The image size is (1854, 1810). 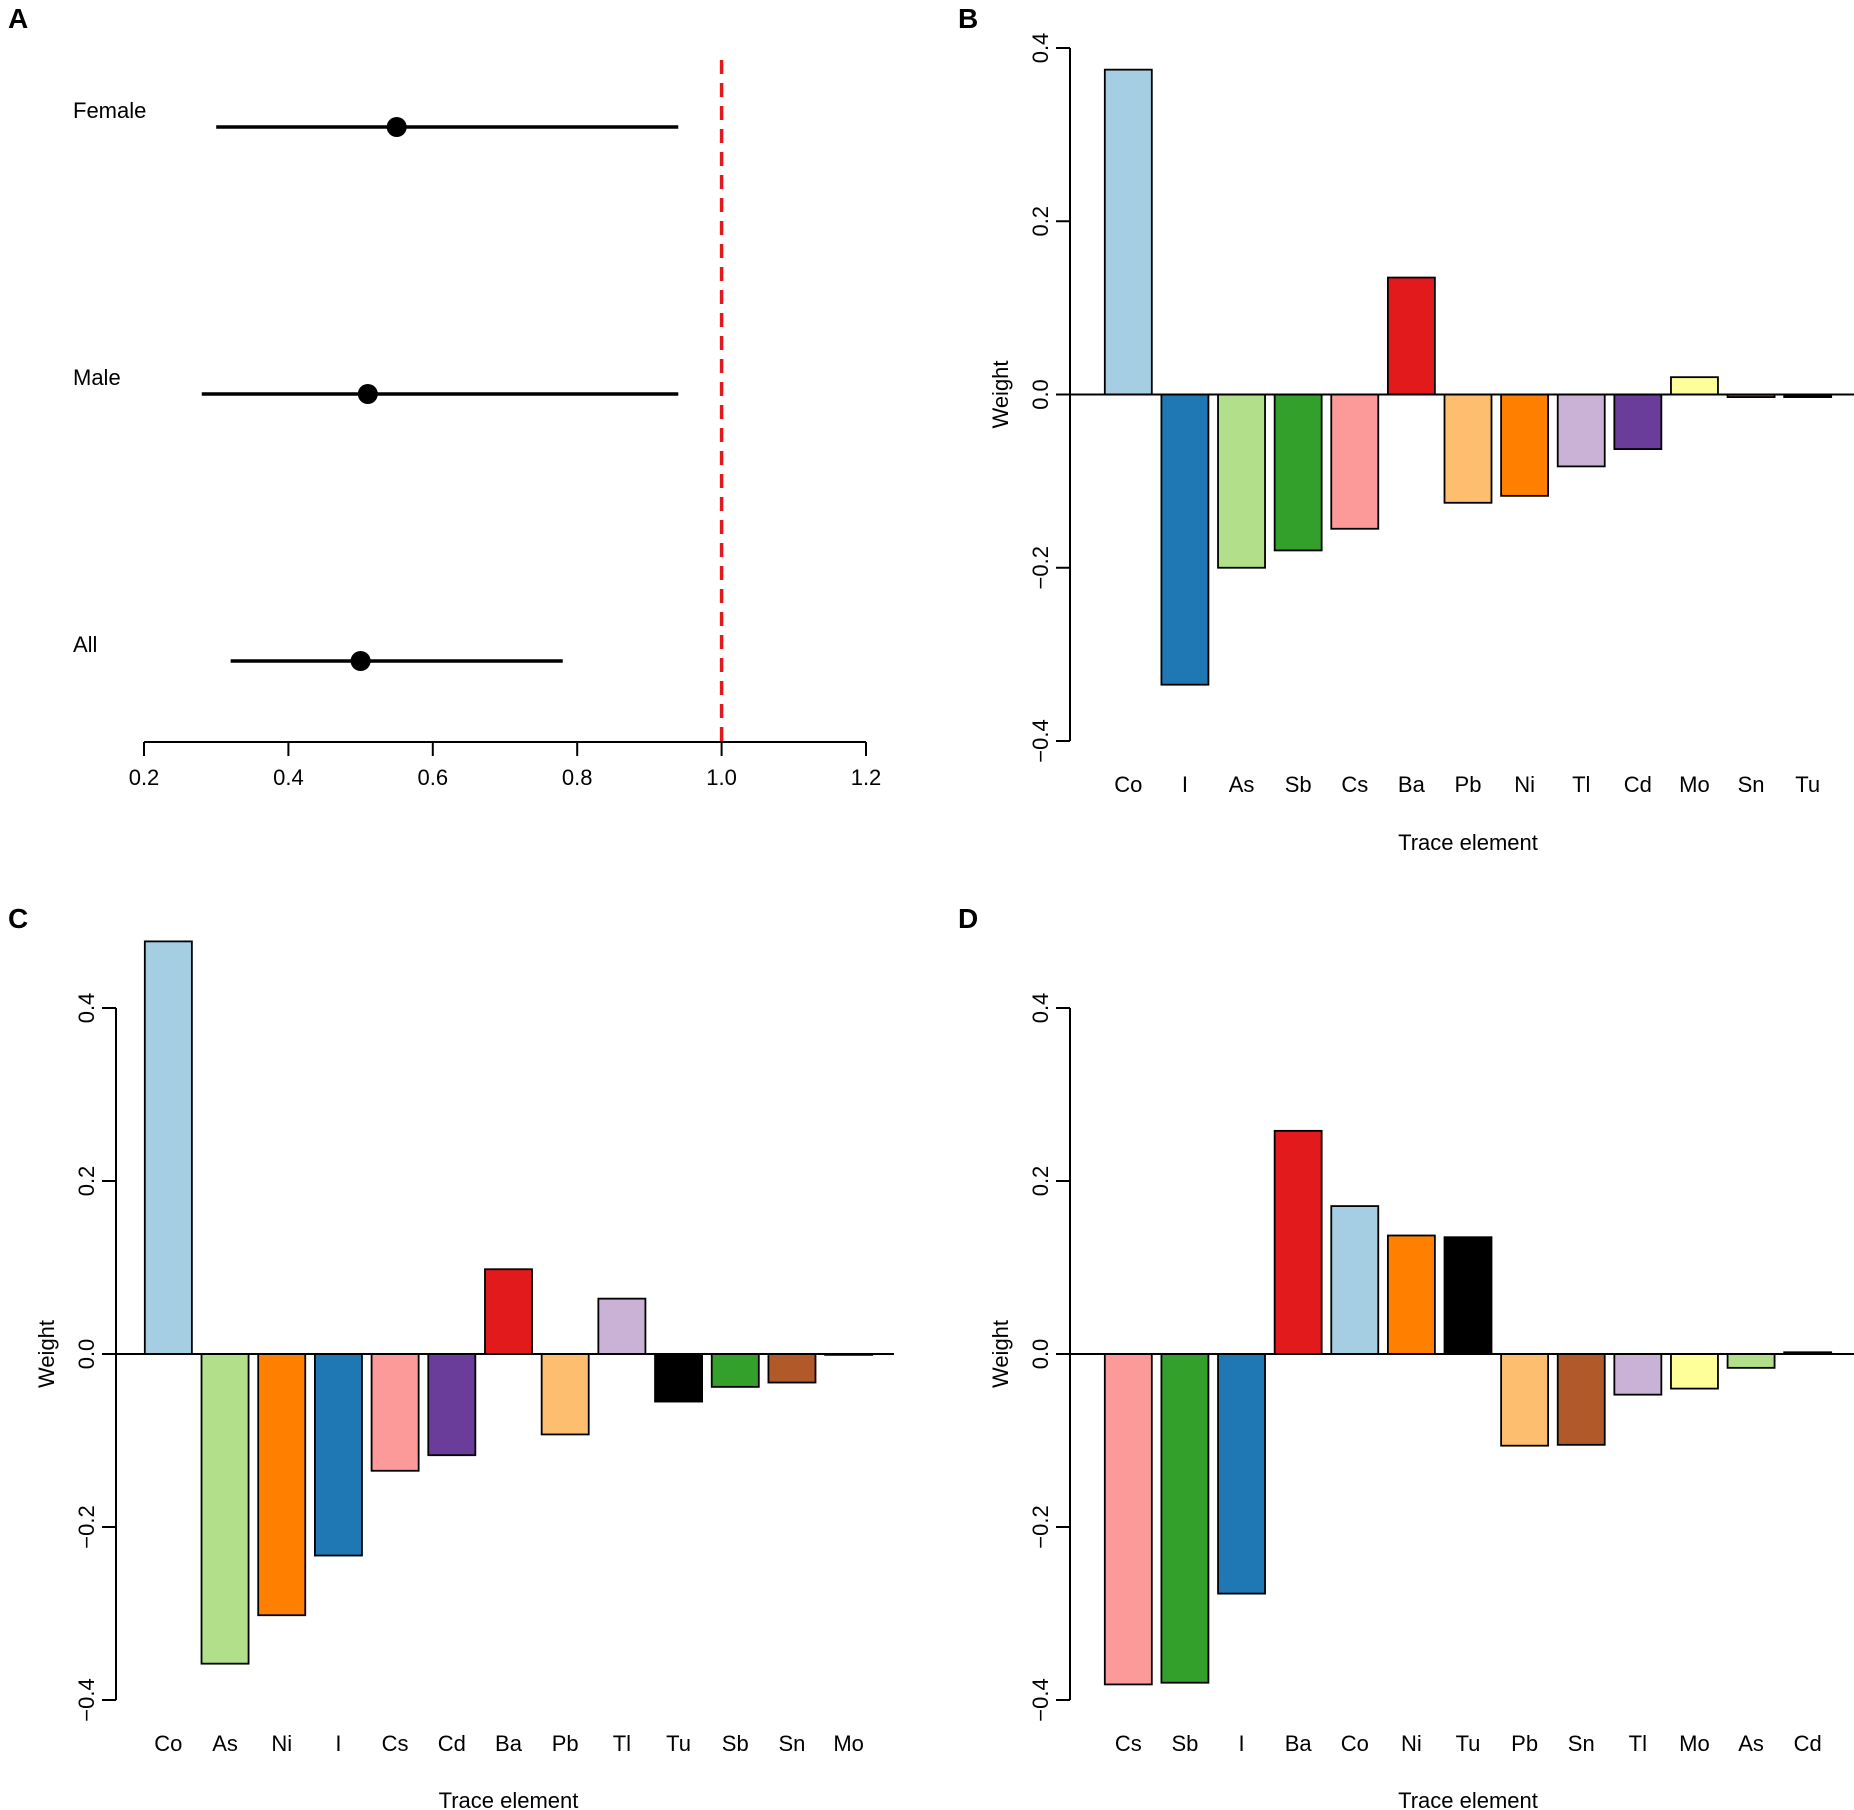 I want to click on group-label: Male, so click(x=97, y=377).